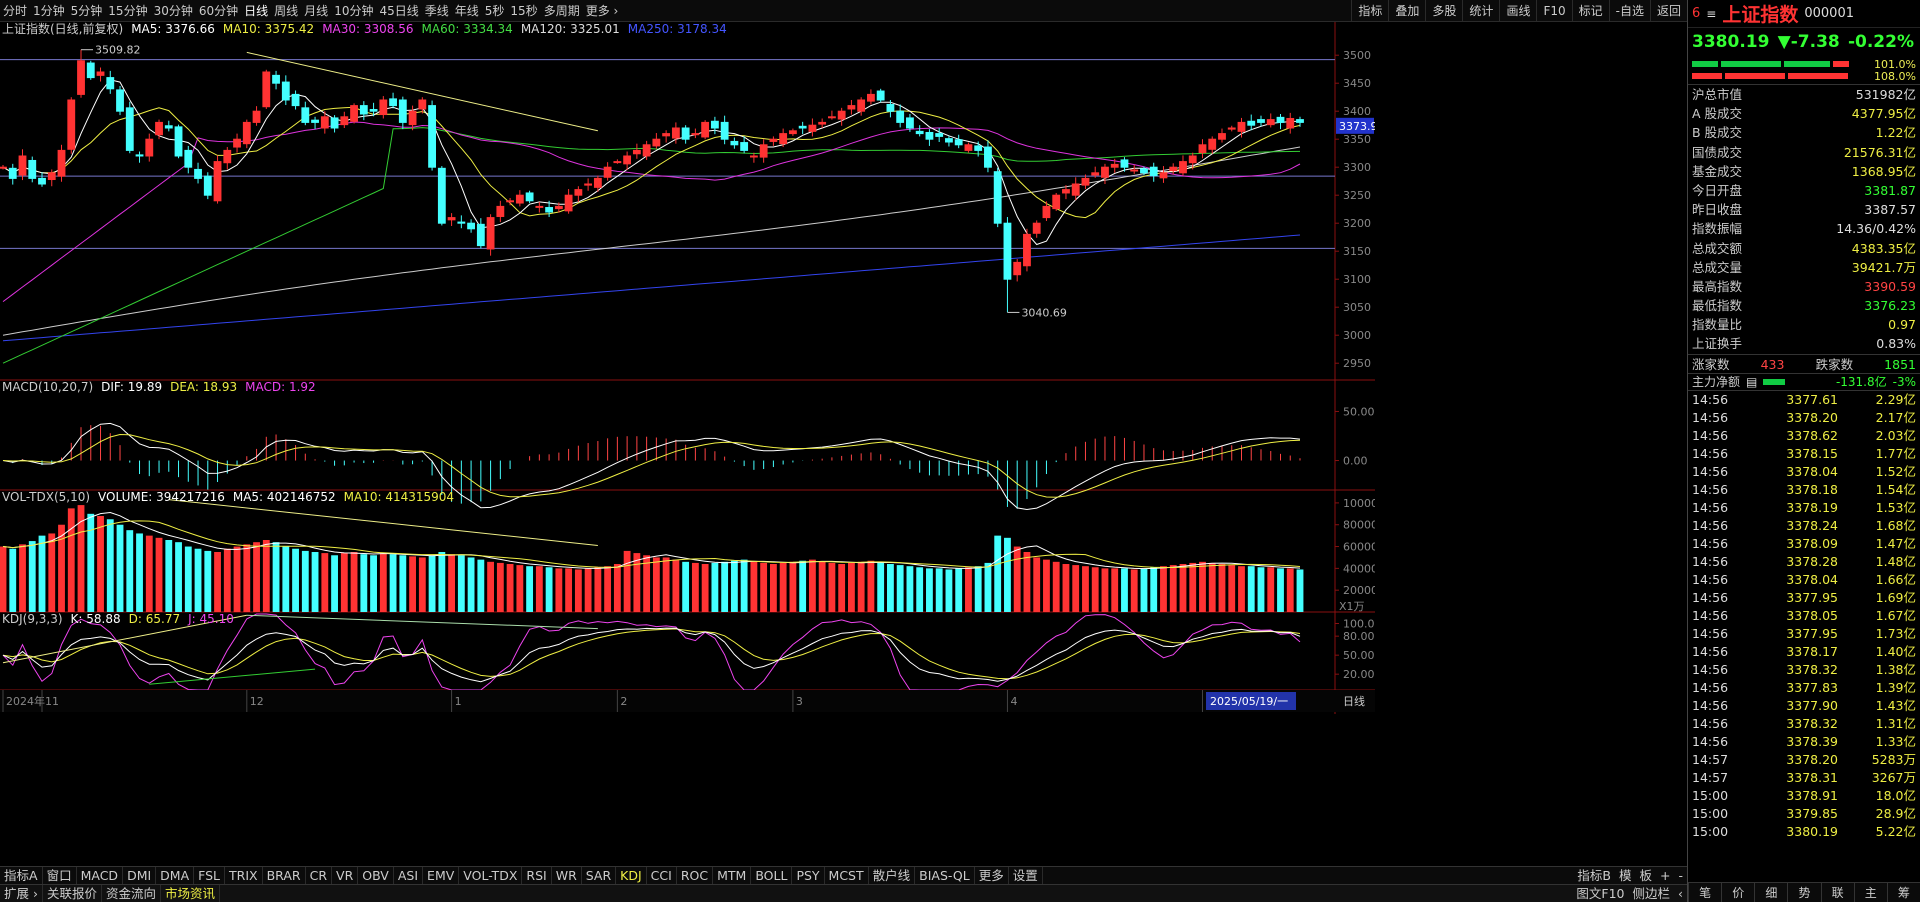 The image size is (1920, 902). Describe the element at coordinates (1600, 893) in the screenshot. I see `status-button: 图文F10` at that location.